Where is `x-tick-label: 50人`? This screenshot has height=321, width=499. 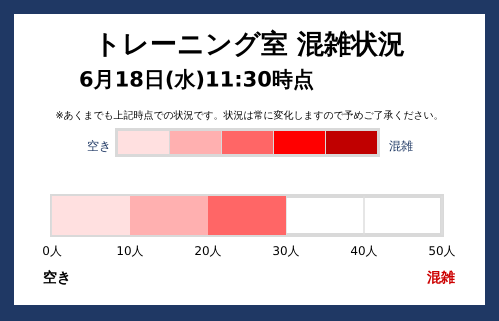
x-tick-label: 50人 is located at coordinates (442, 251).